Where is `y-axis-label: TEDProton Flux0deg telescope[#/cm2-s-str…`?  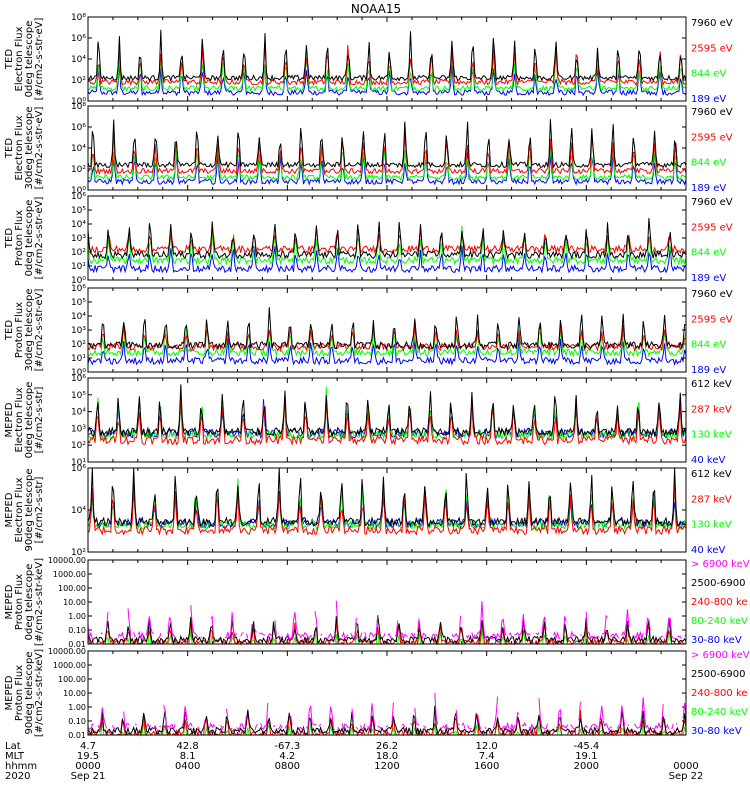 y-axis-label: TEDProton Flux0deg telescope[#/cm2-s-str… is located at coordinates (24, 238).